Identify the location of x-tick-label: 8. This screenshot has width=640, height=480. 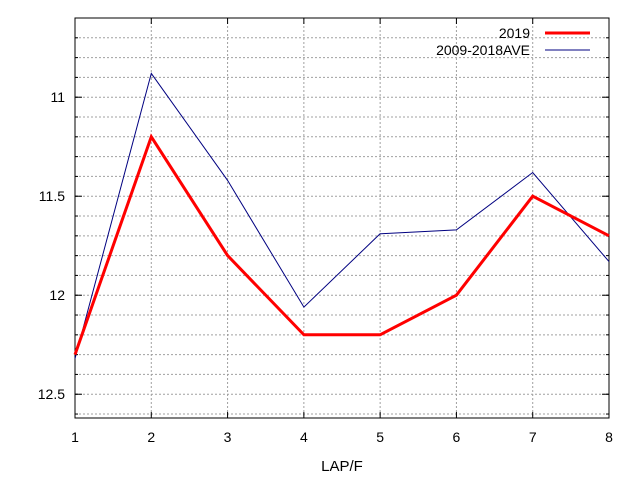
(609, 437).